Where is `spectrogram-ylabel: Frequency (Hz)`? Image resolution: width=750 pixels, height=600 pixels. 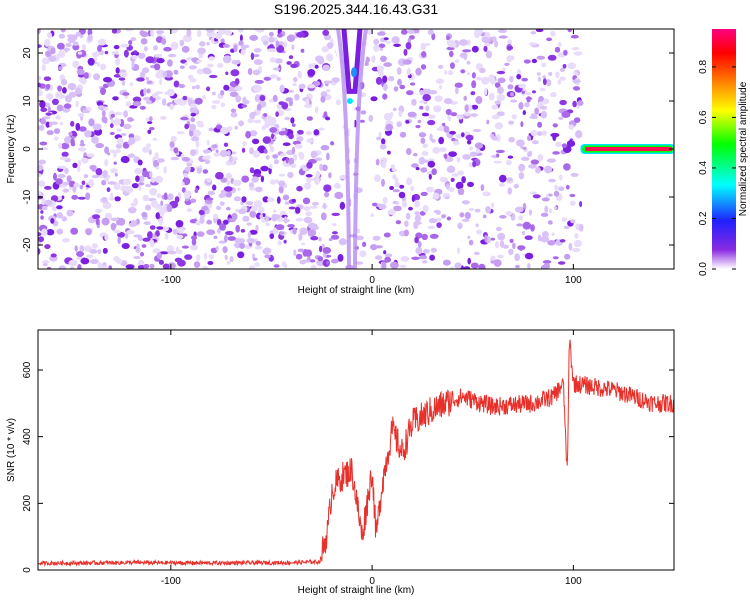
spectrogram-ylabel: Frequency (Hz) is located at coordinates (11, 149).